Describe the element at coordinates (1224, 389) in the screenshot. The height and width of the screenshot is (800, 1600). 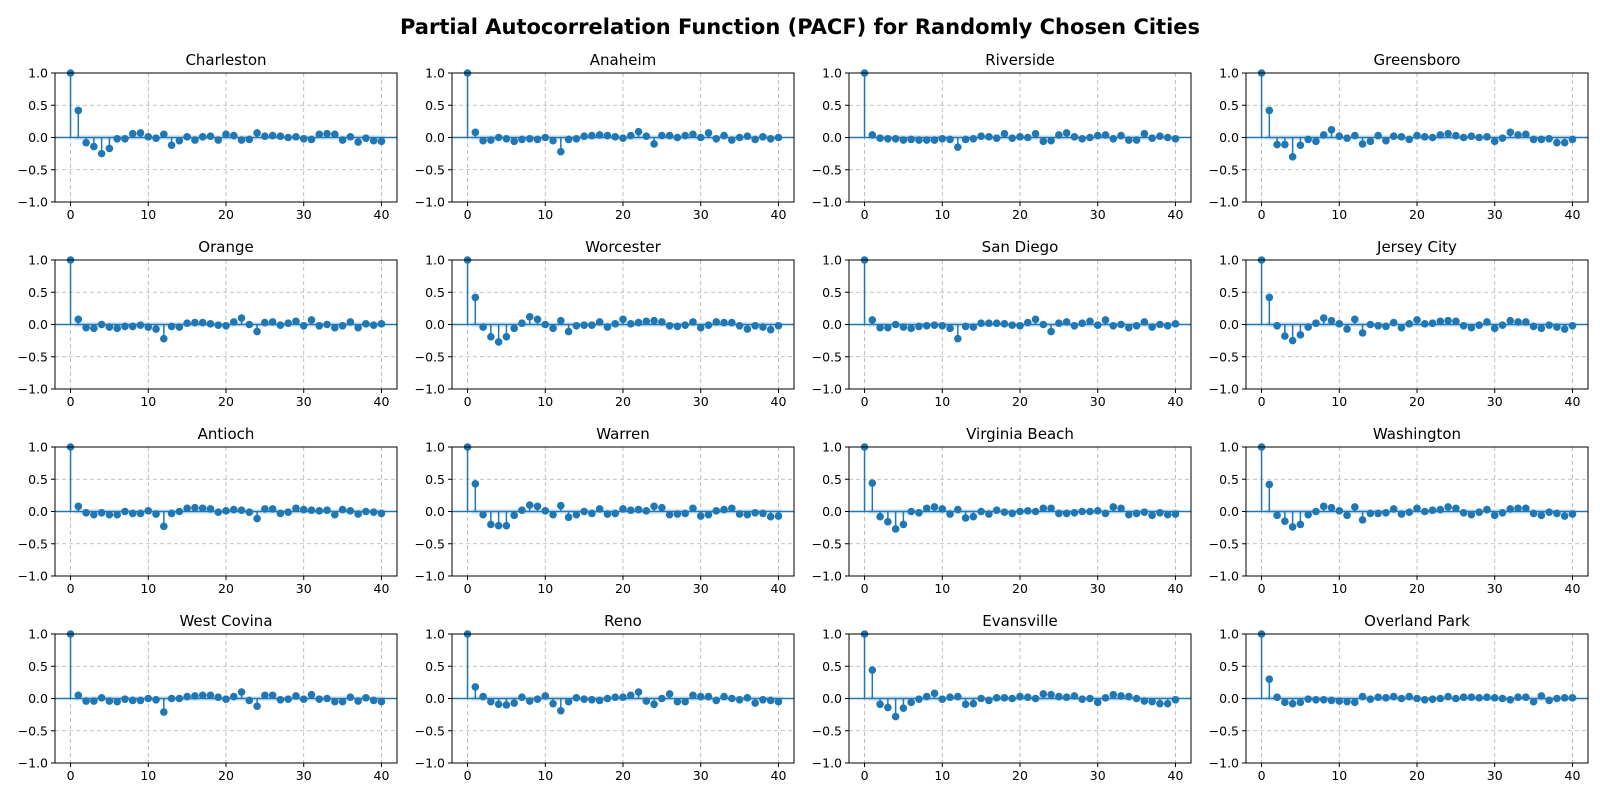
I see `y-tick-label: −1.0` at that location.